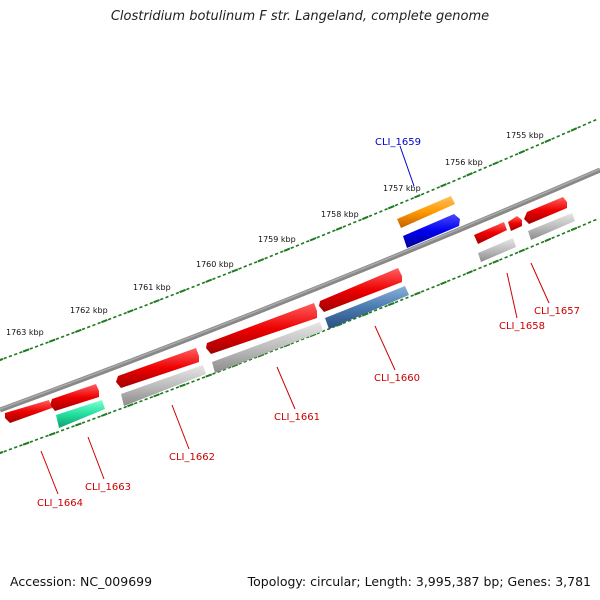 This screenshot has height=600, width=600. Describe the element at coordinates (397, 378) in the screenshot. I see `gene-label-cli-1660: CLI_1660` at that location.